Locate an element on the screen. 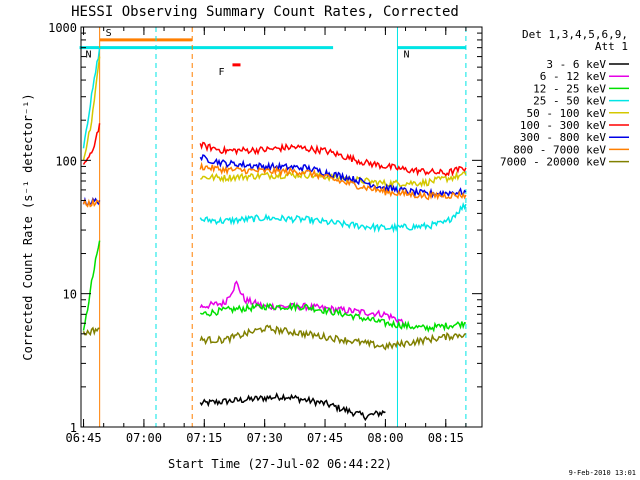  x-axis-label: Start Time (27-Jul-02 06:44:22) is located at coordinates (280, 464).